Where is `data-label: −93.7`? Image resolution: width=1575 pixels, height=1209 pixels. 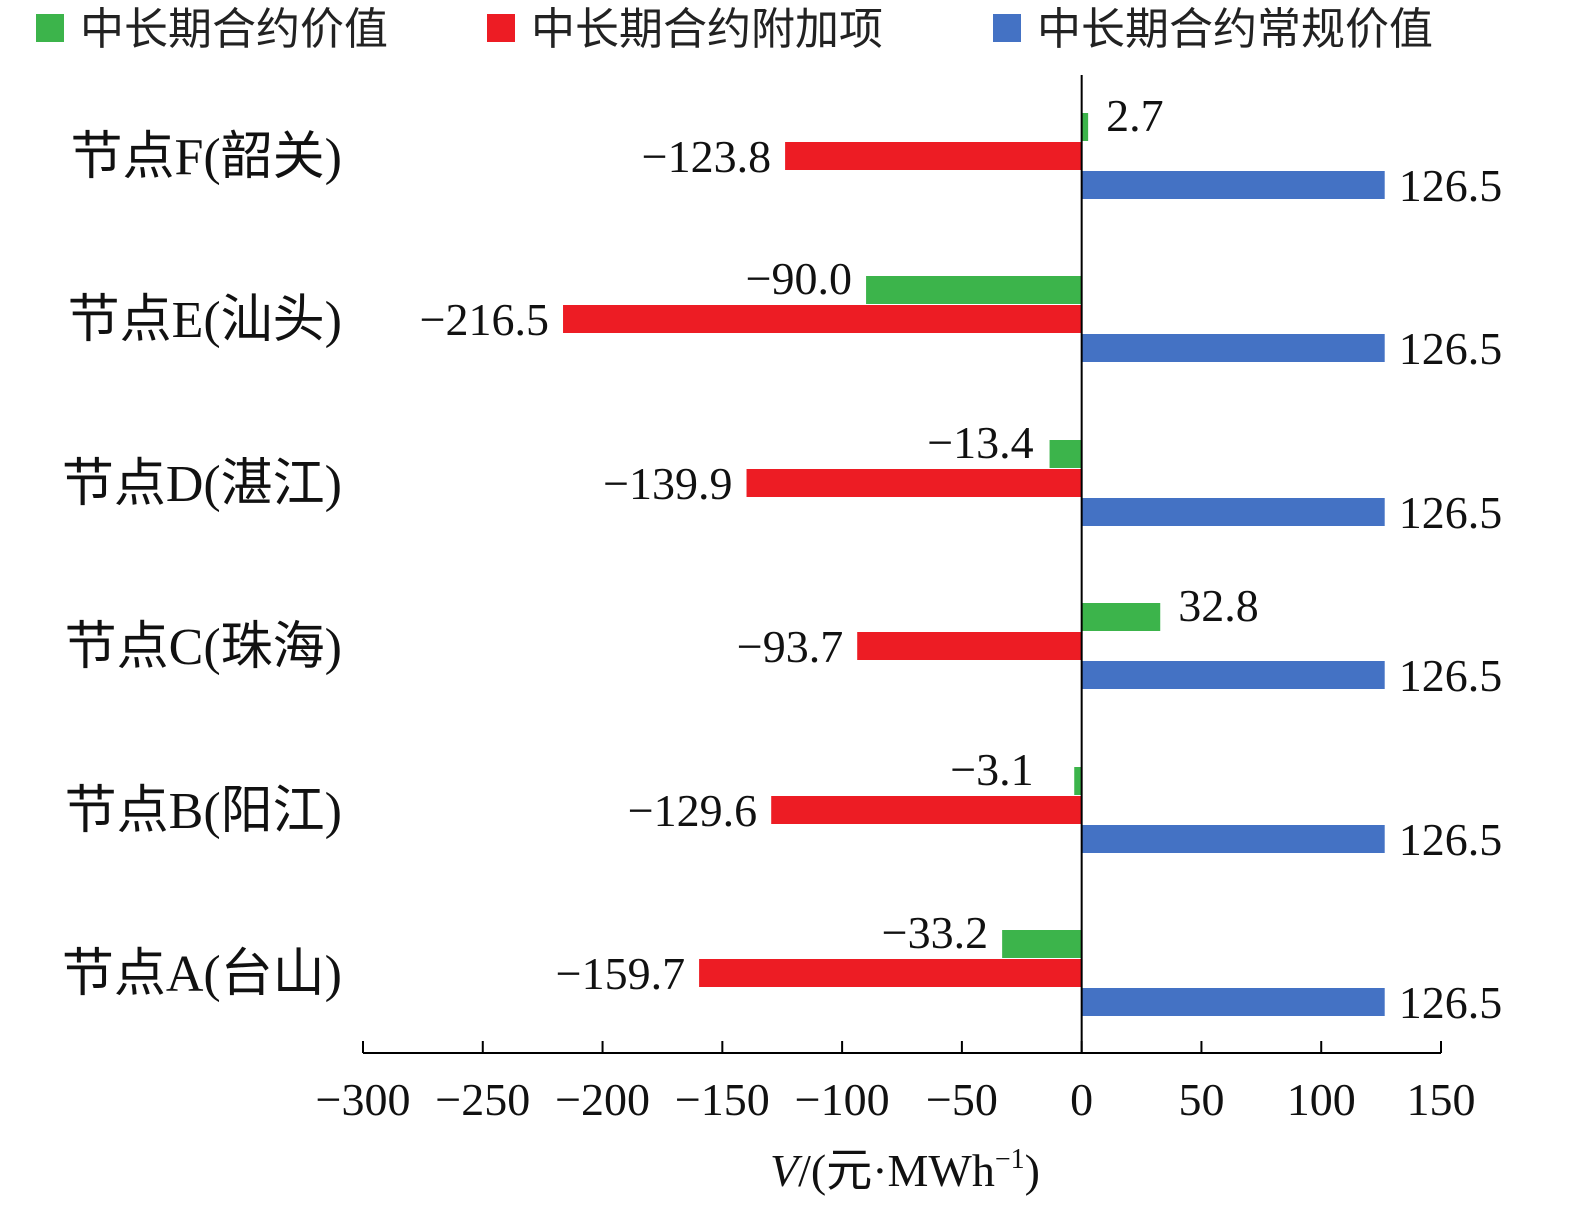
data-label: −93.7 is located at coordinates (790, 646).